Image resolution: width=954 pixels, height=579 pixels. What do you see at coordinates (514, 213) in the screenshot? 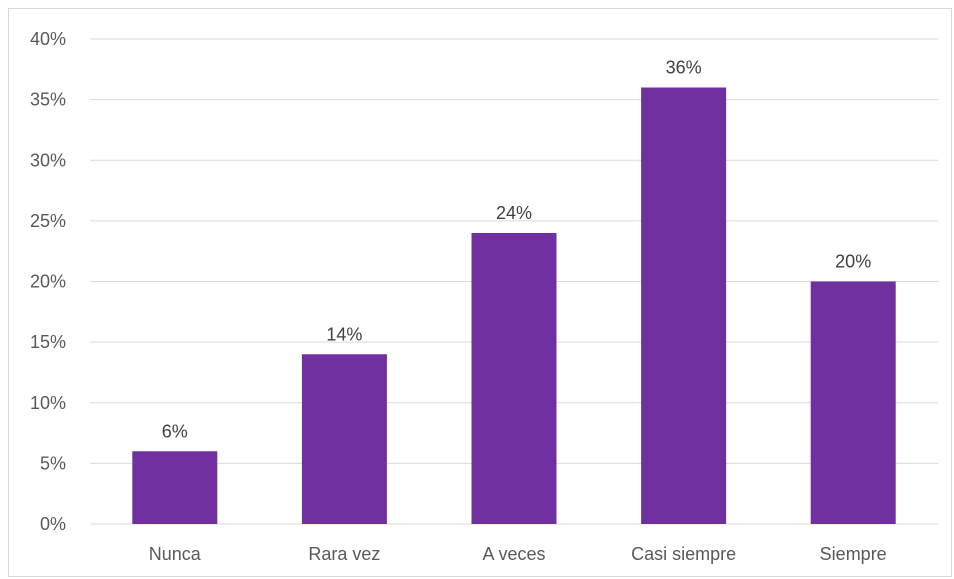
I see `data-label: 24%` at bounding box center [514, 213].